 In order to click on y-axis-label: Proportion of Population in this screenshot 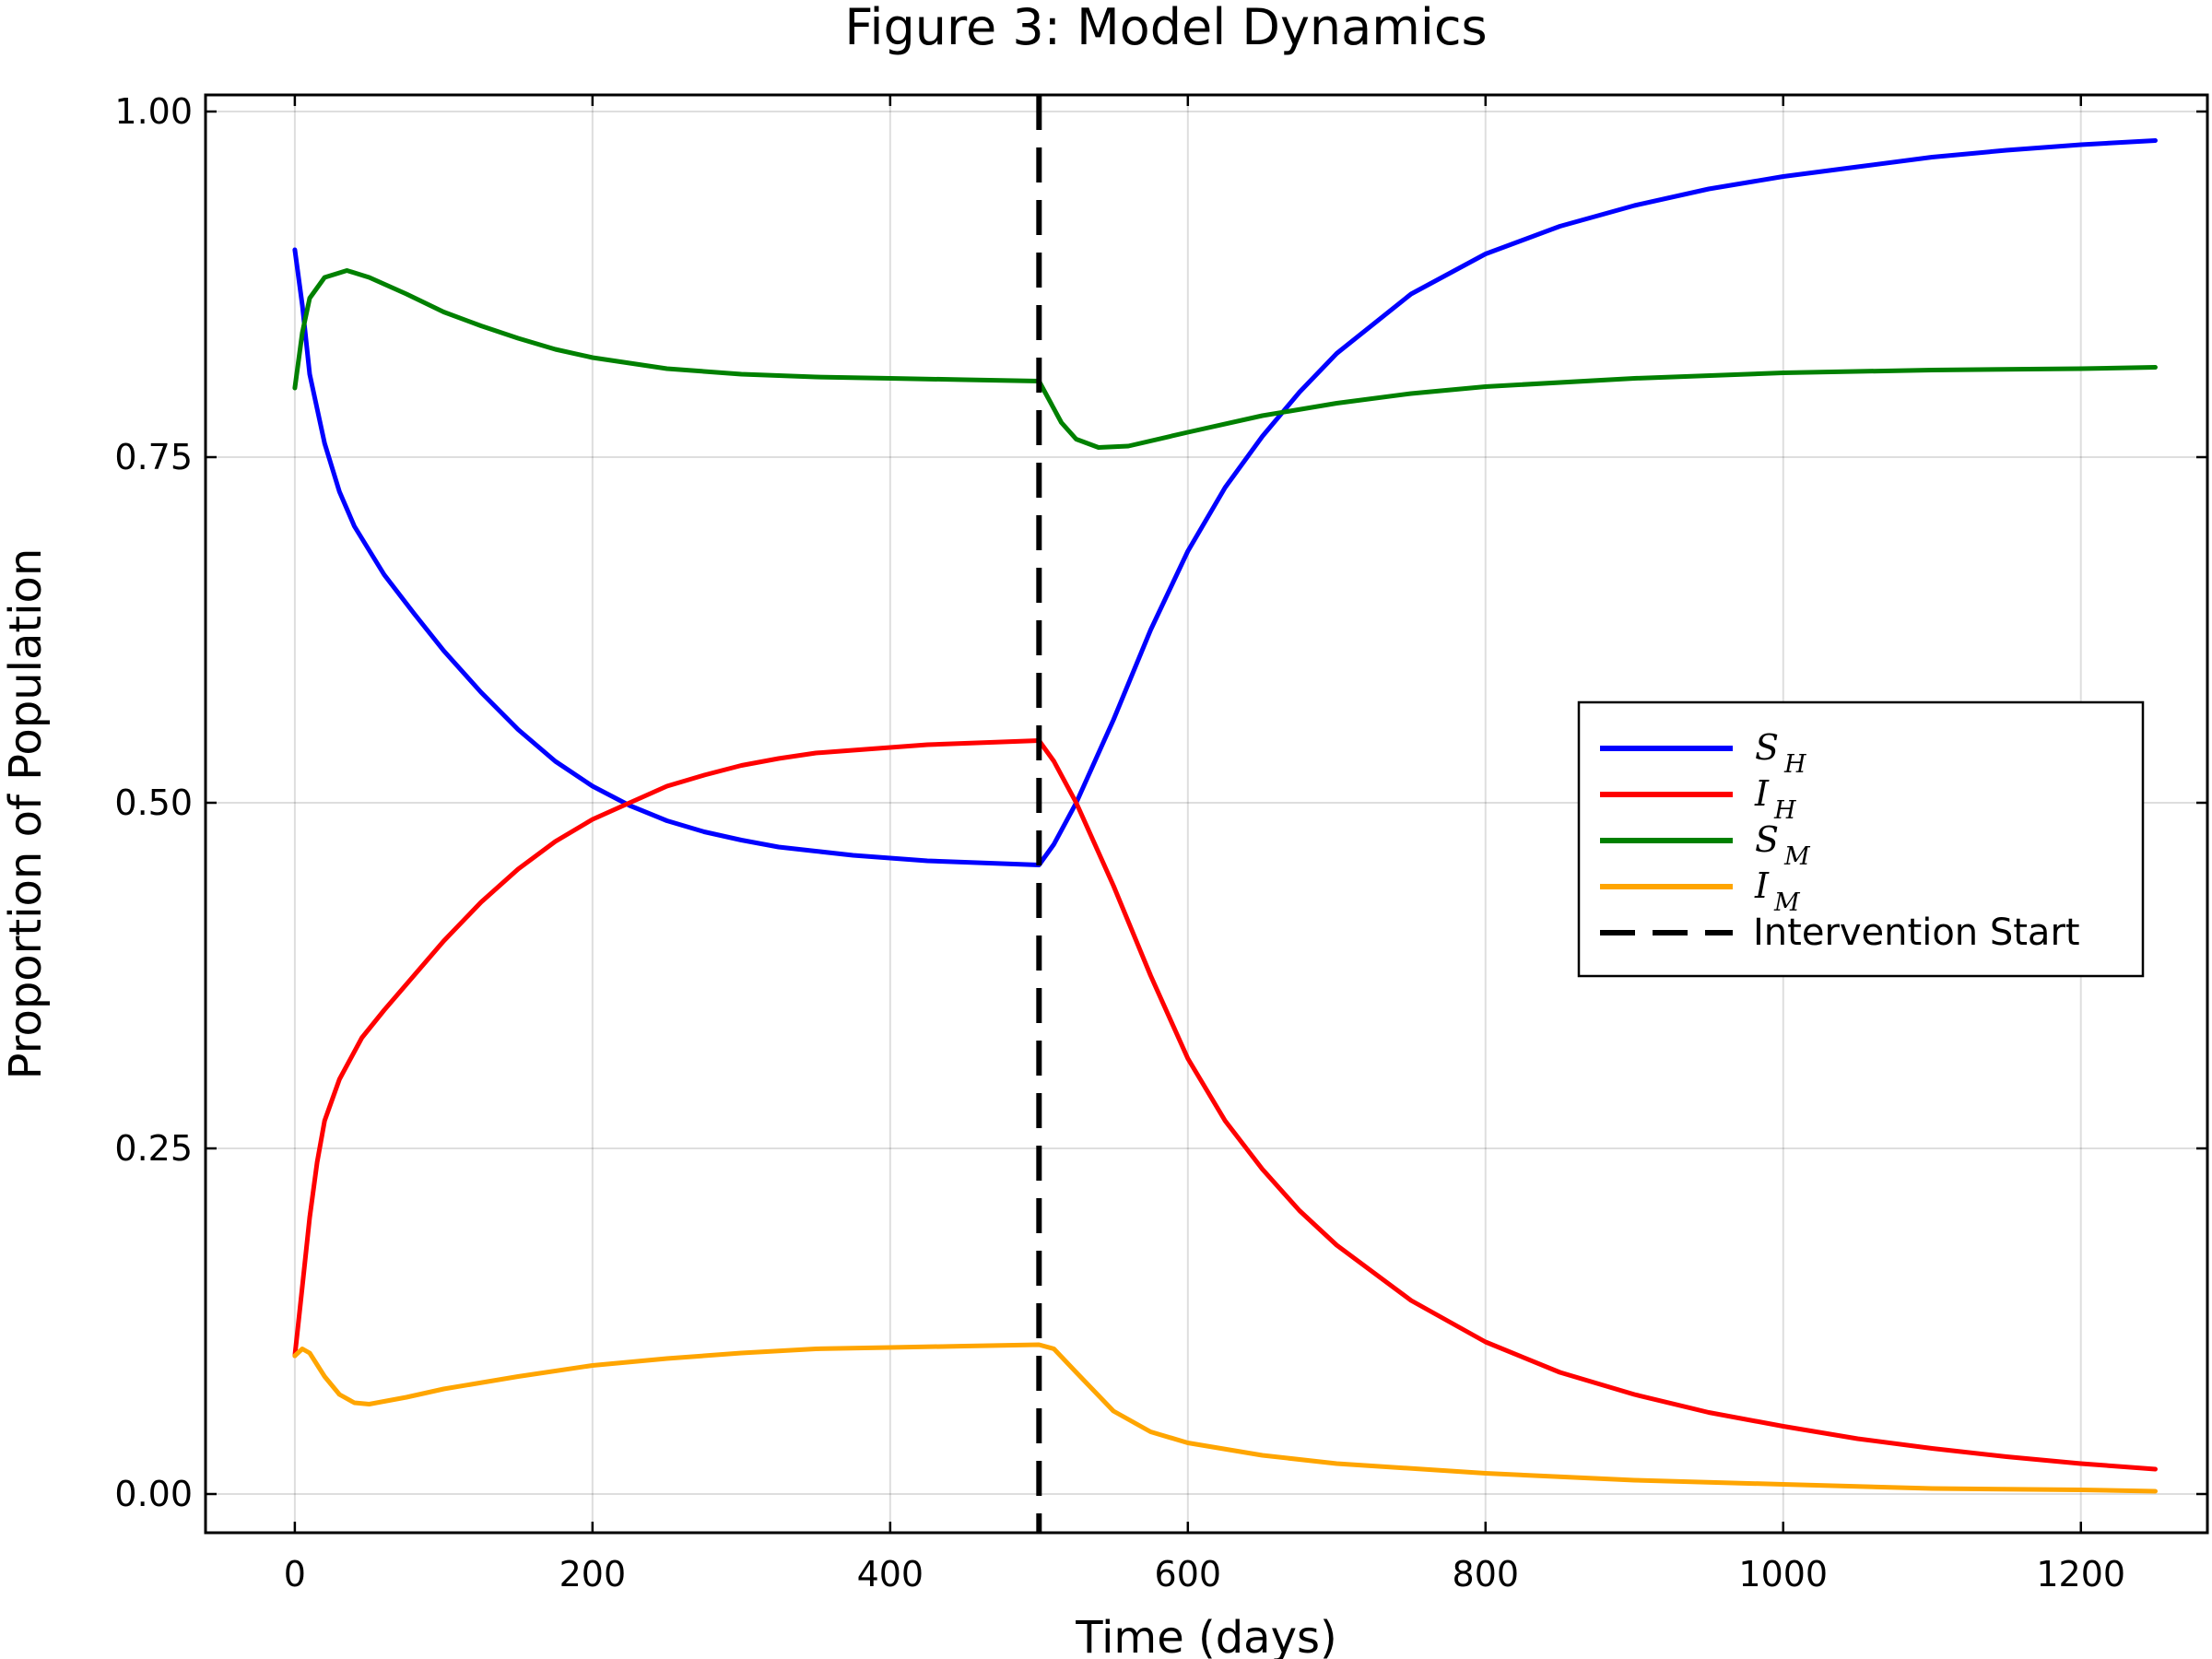, I will do `click(26, 814)`.